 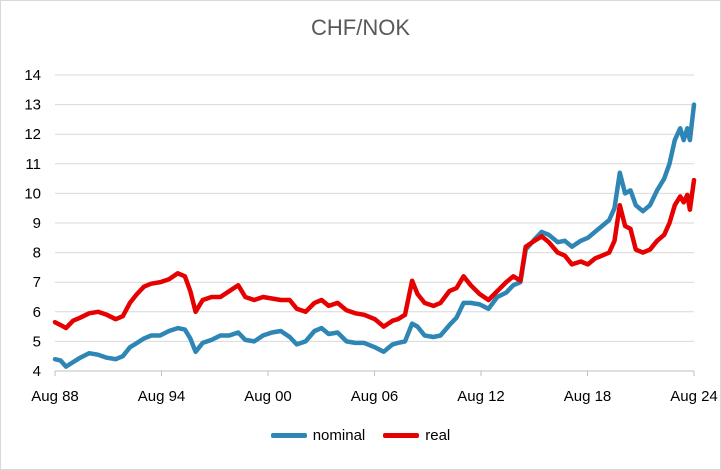 What do you see at coordinates (55, 396) in the screenshot?
I see `x-tick-label: Aug 88` at bounding box center [55, 396].